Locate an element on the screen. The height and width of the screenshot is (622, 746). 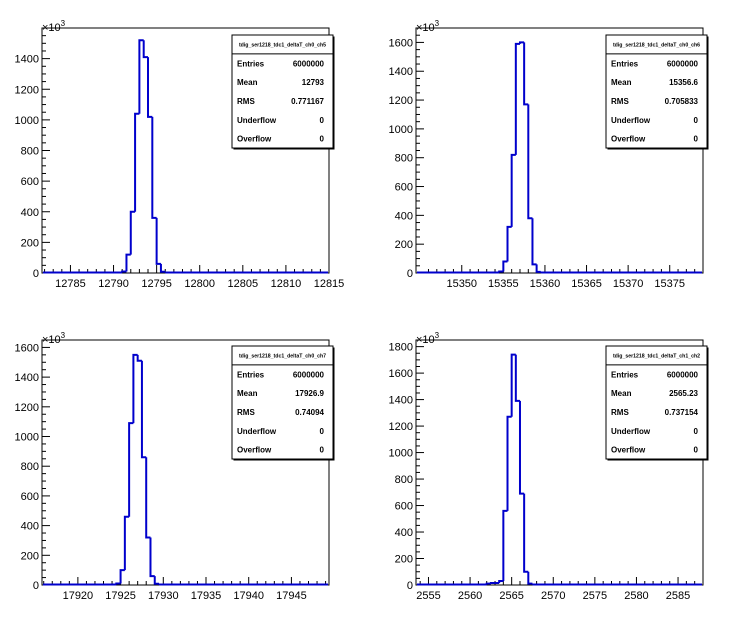
stats-histogram-name: tdig_ser1218_tdc1_deltaT_ch0_ch5 is located at coordinates (282, 45).